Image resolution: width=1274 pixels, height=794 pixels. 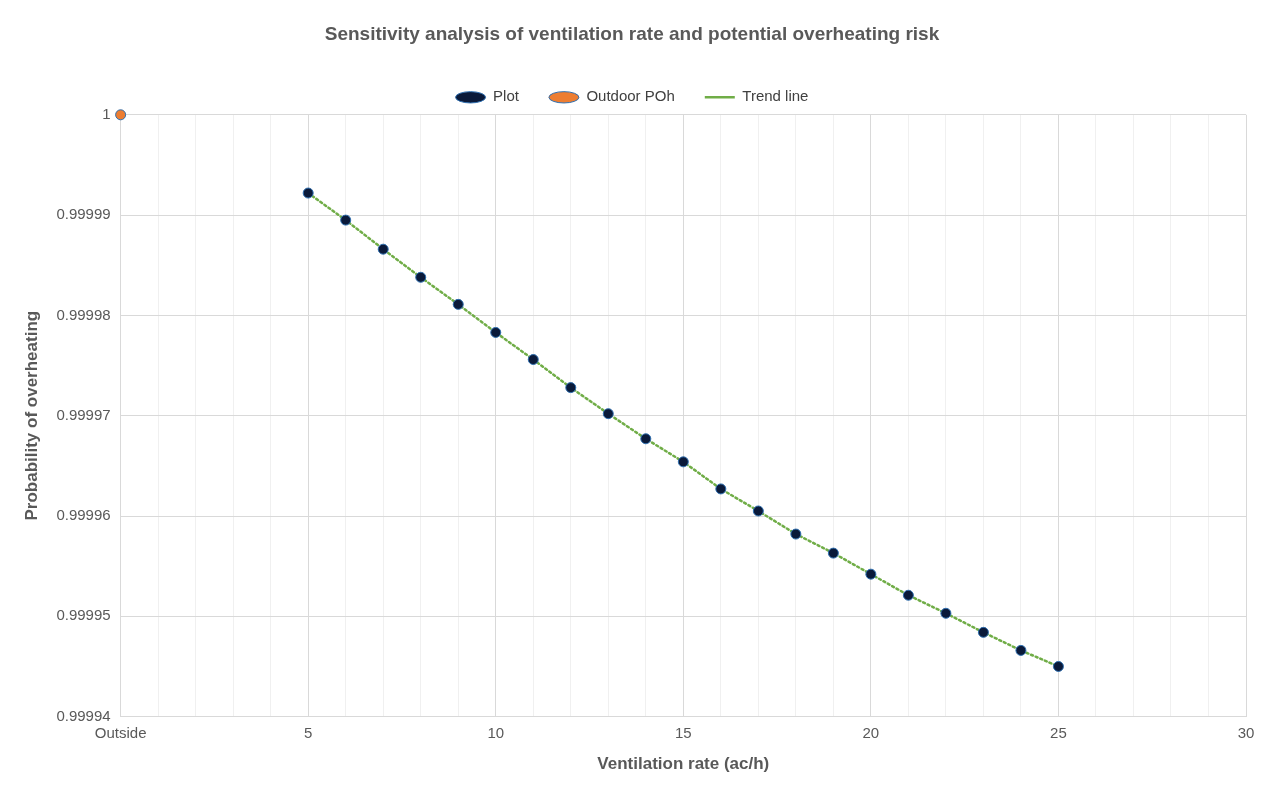 What do you see at coordinates (83, 214) in the screenshot?
I see `y-tick-label: 0.99999` at bounding box center [83, 214].